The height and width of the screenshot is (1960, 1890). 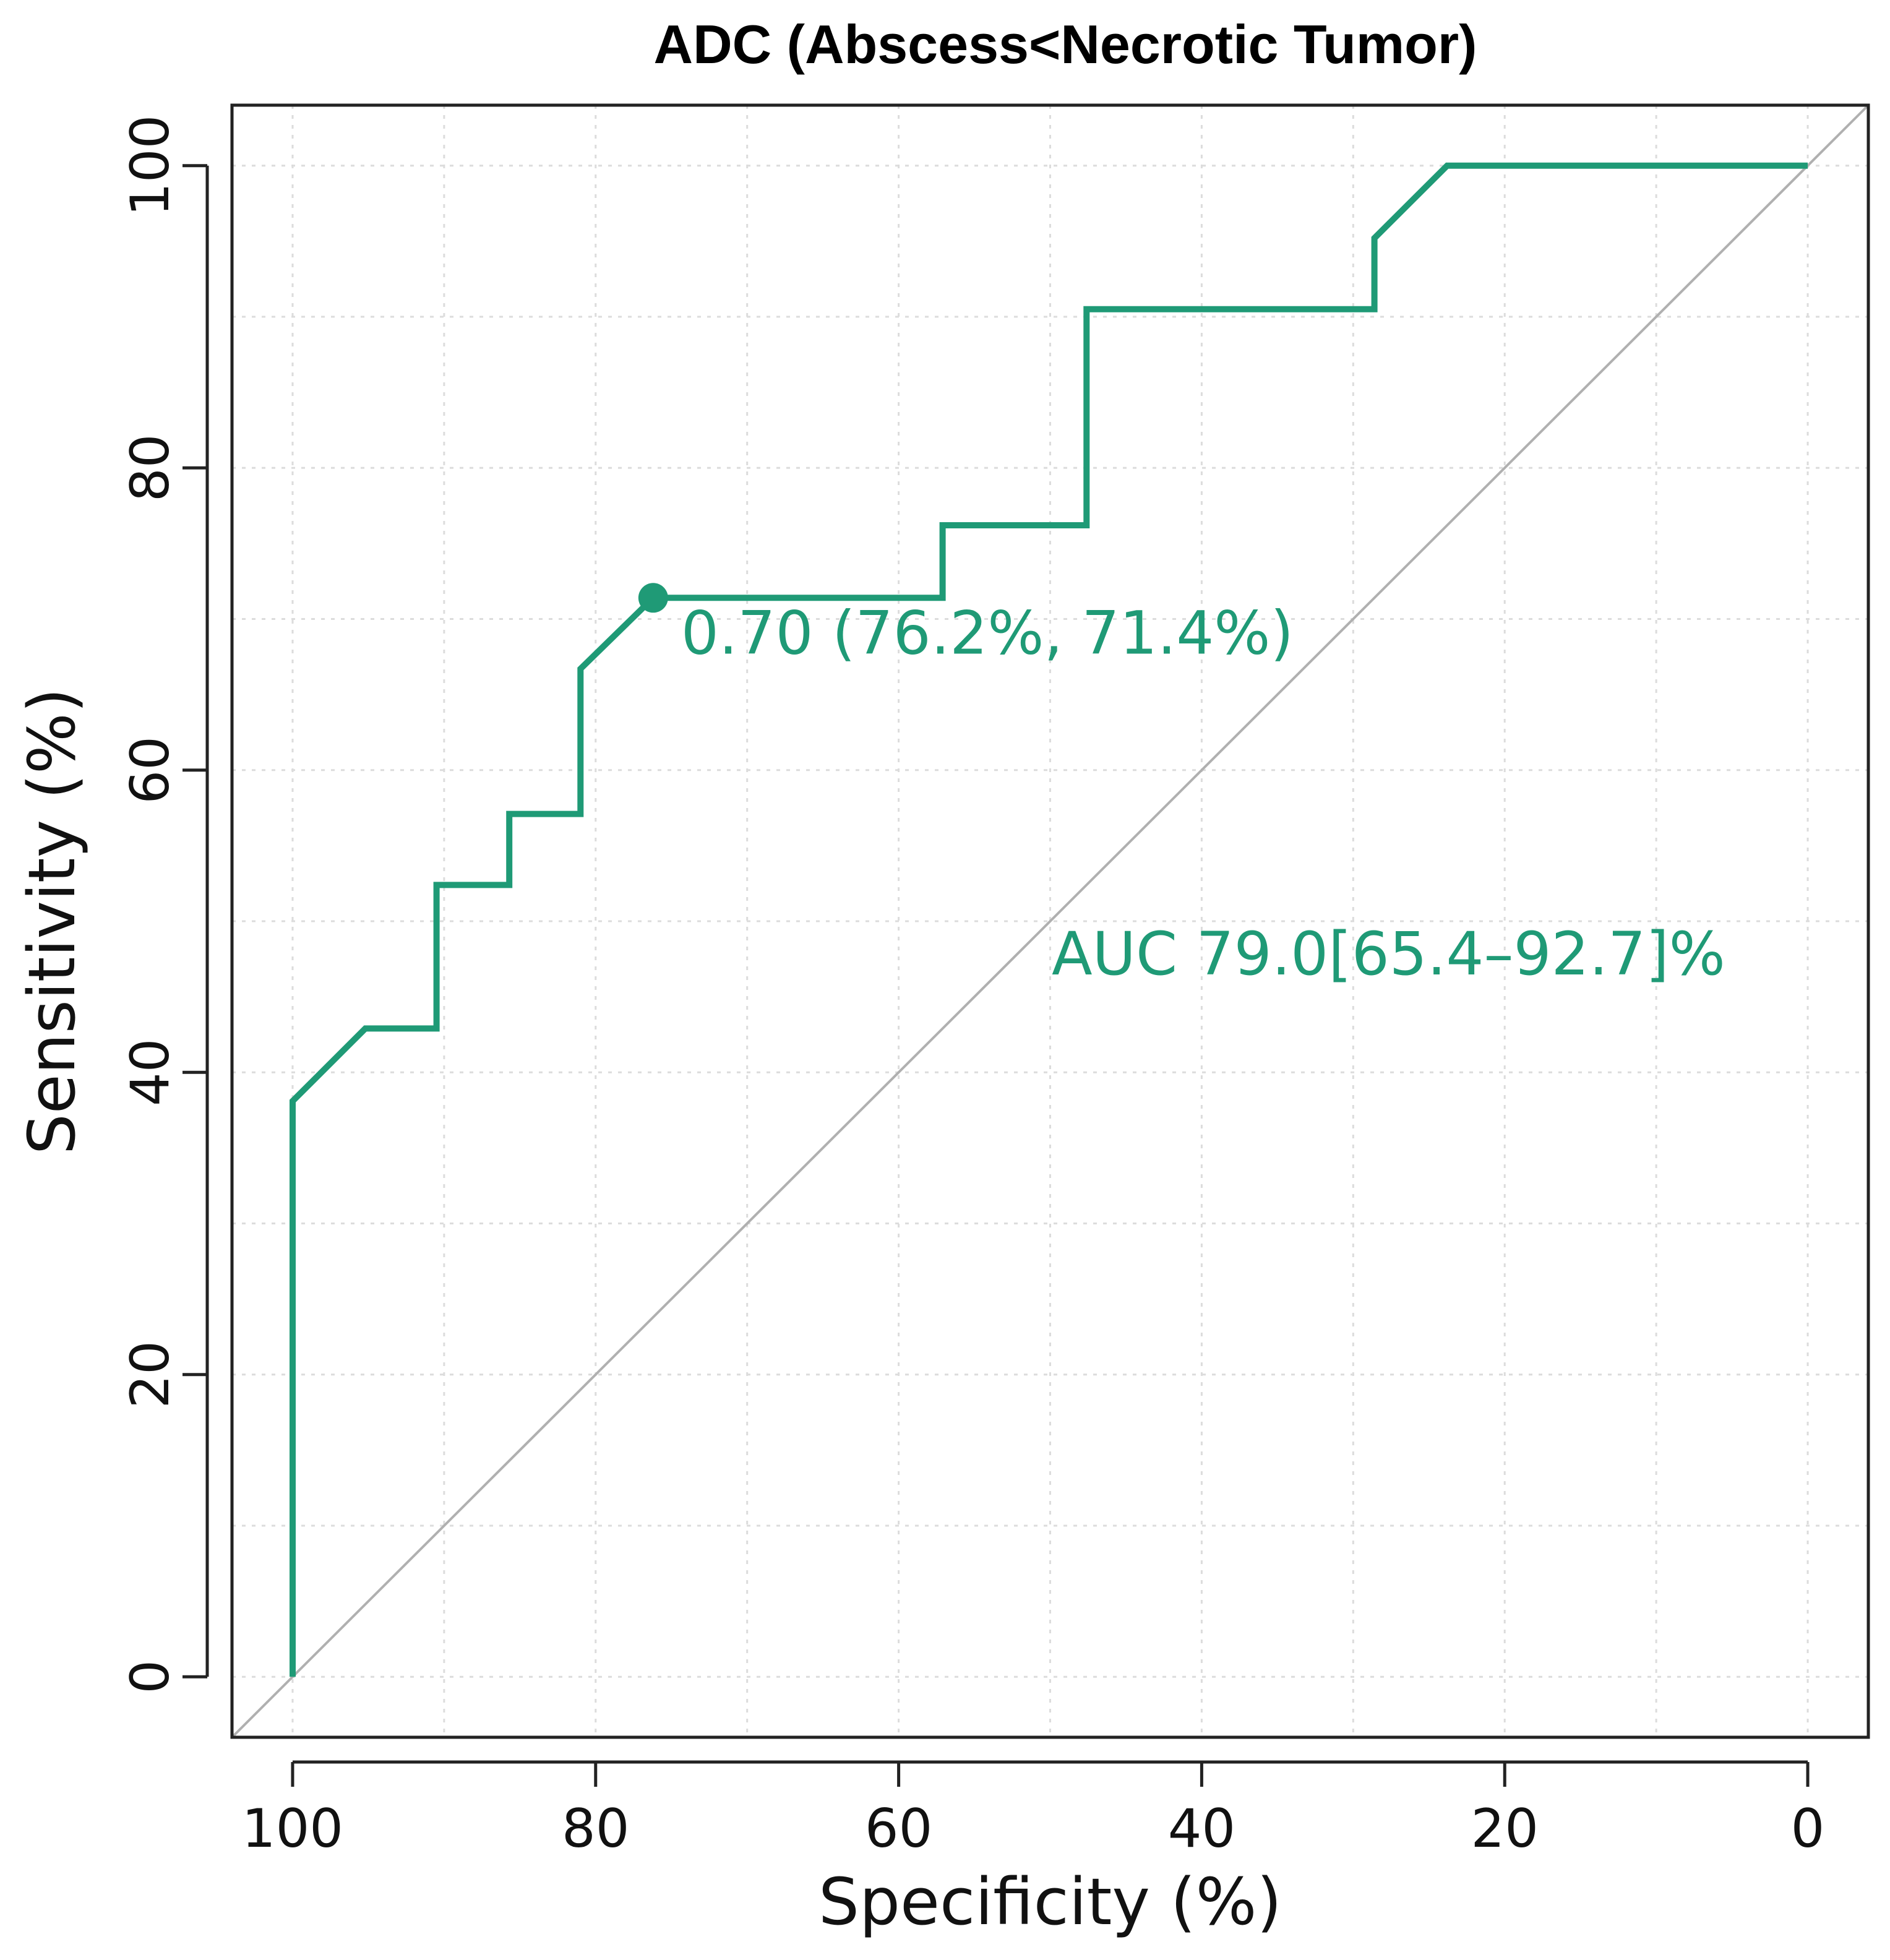 I want to click on x-tick-label: 60, so click(x=898, y=1829).